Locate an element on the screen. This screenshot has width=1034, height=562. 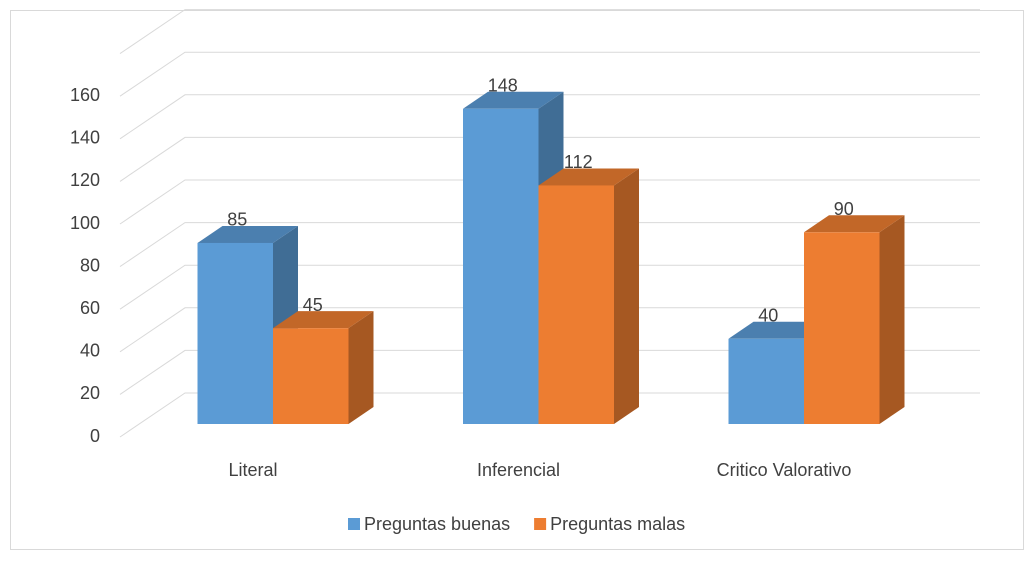
value-label: 40 is located at coordinates (768, 316).